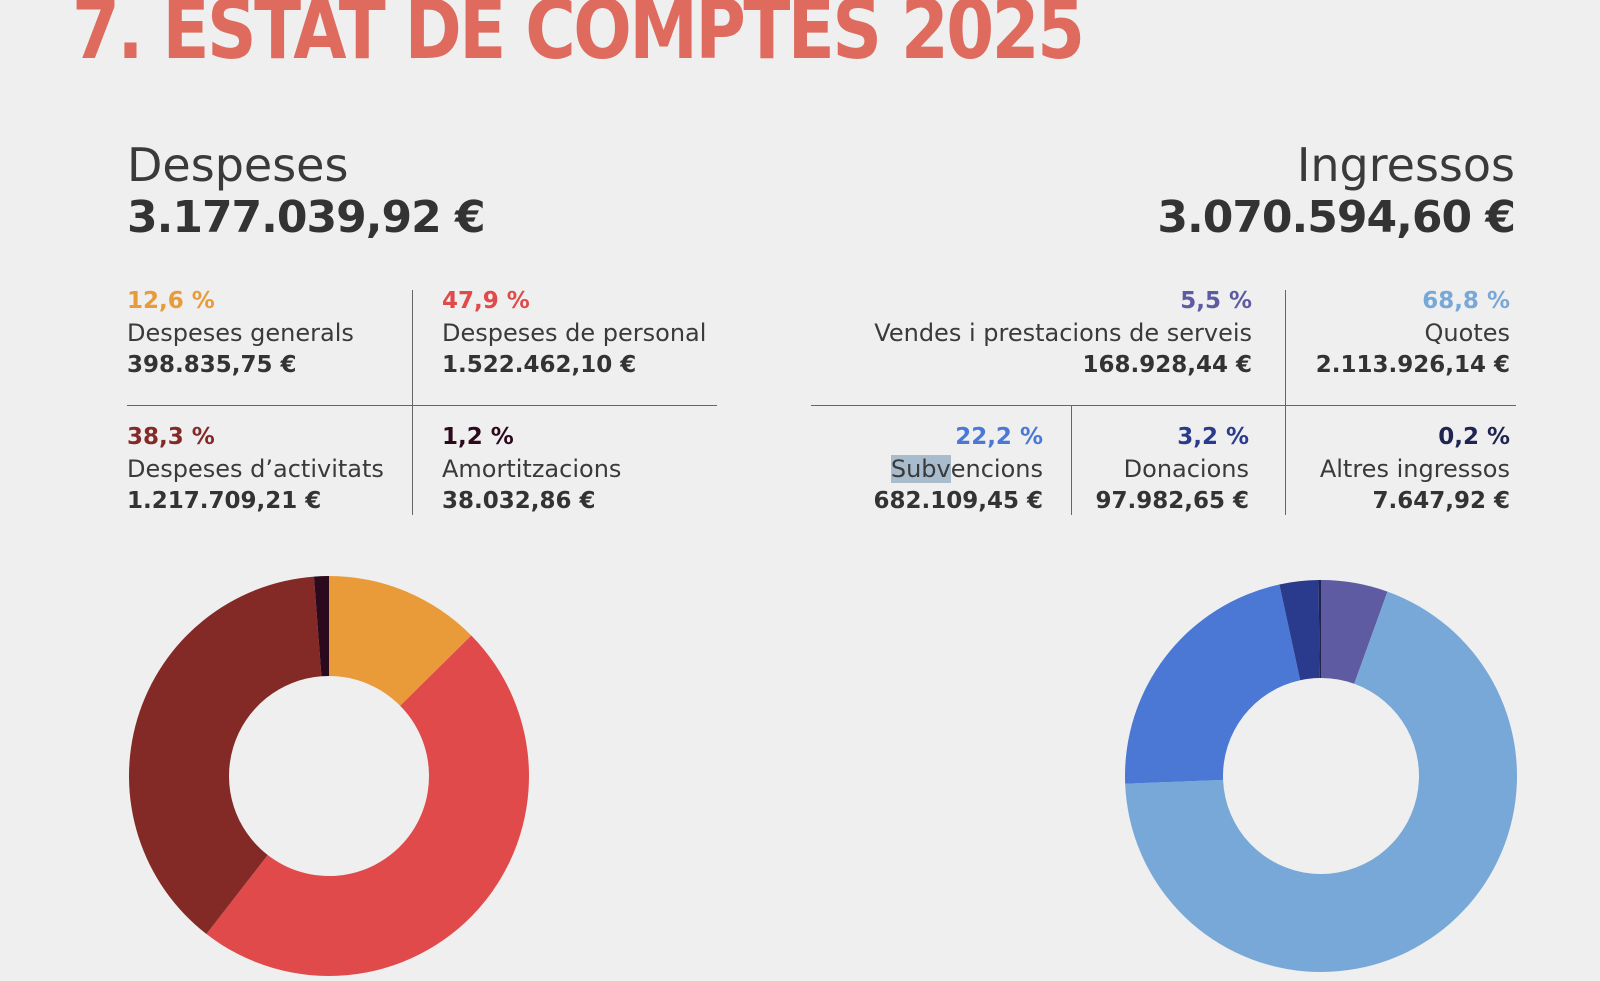 Image resolution: width=1600 pixels, height=981 pixels. Describe the element at coordinates (238, 165) in the screenshot. I see `despeses-label: Despeses` at that location.